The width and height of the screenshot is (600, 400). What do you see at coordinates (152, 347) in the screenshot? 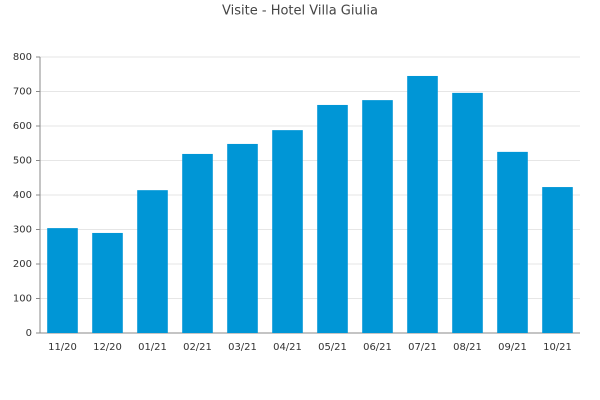
I see `x-tick-label: 01/21` at bounding box center [152, 347].